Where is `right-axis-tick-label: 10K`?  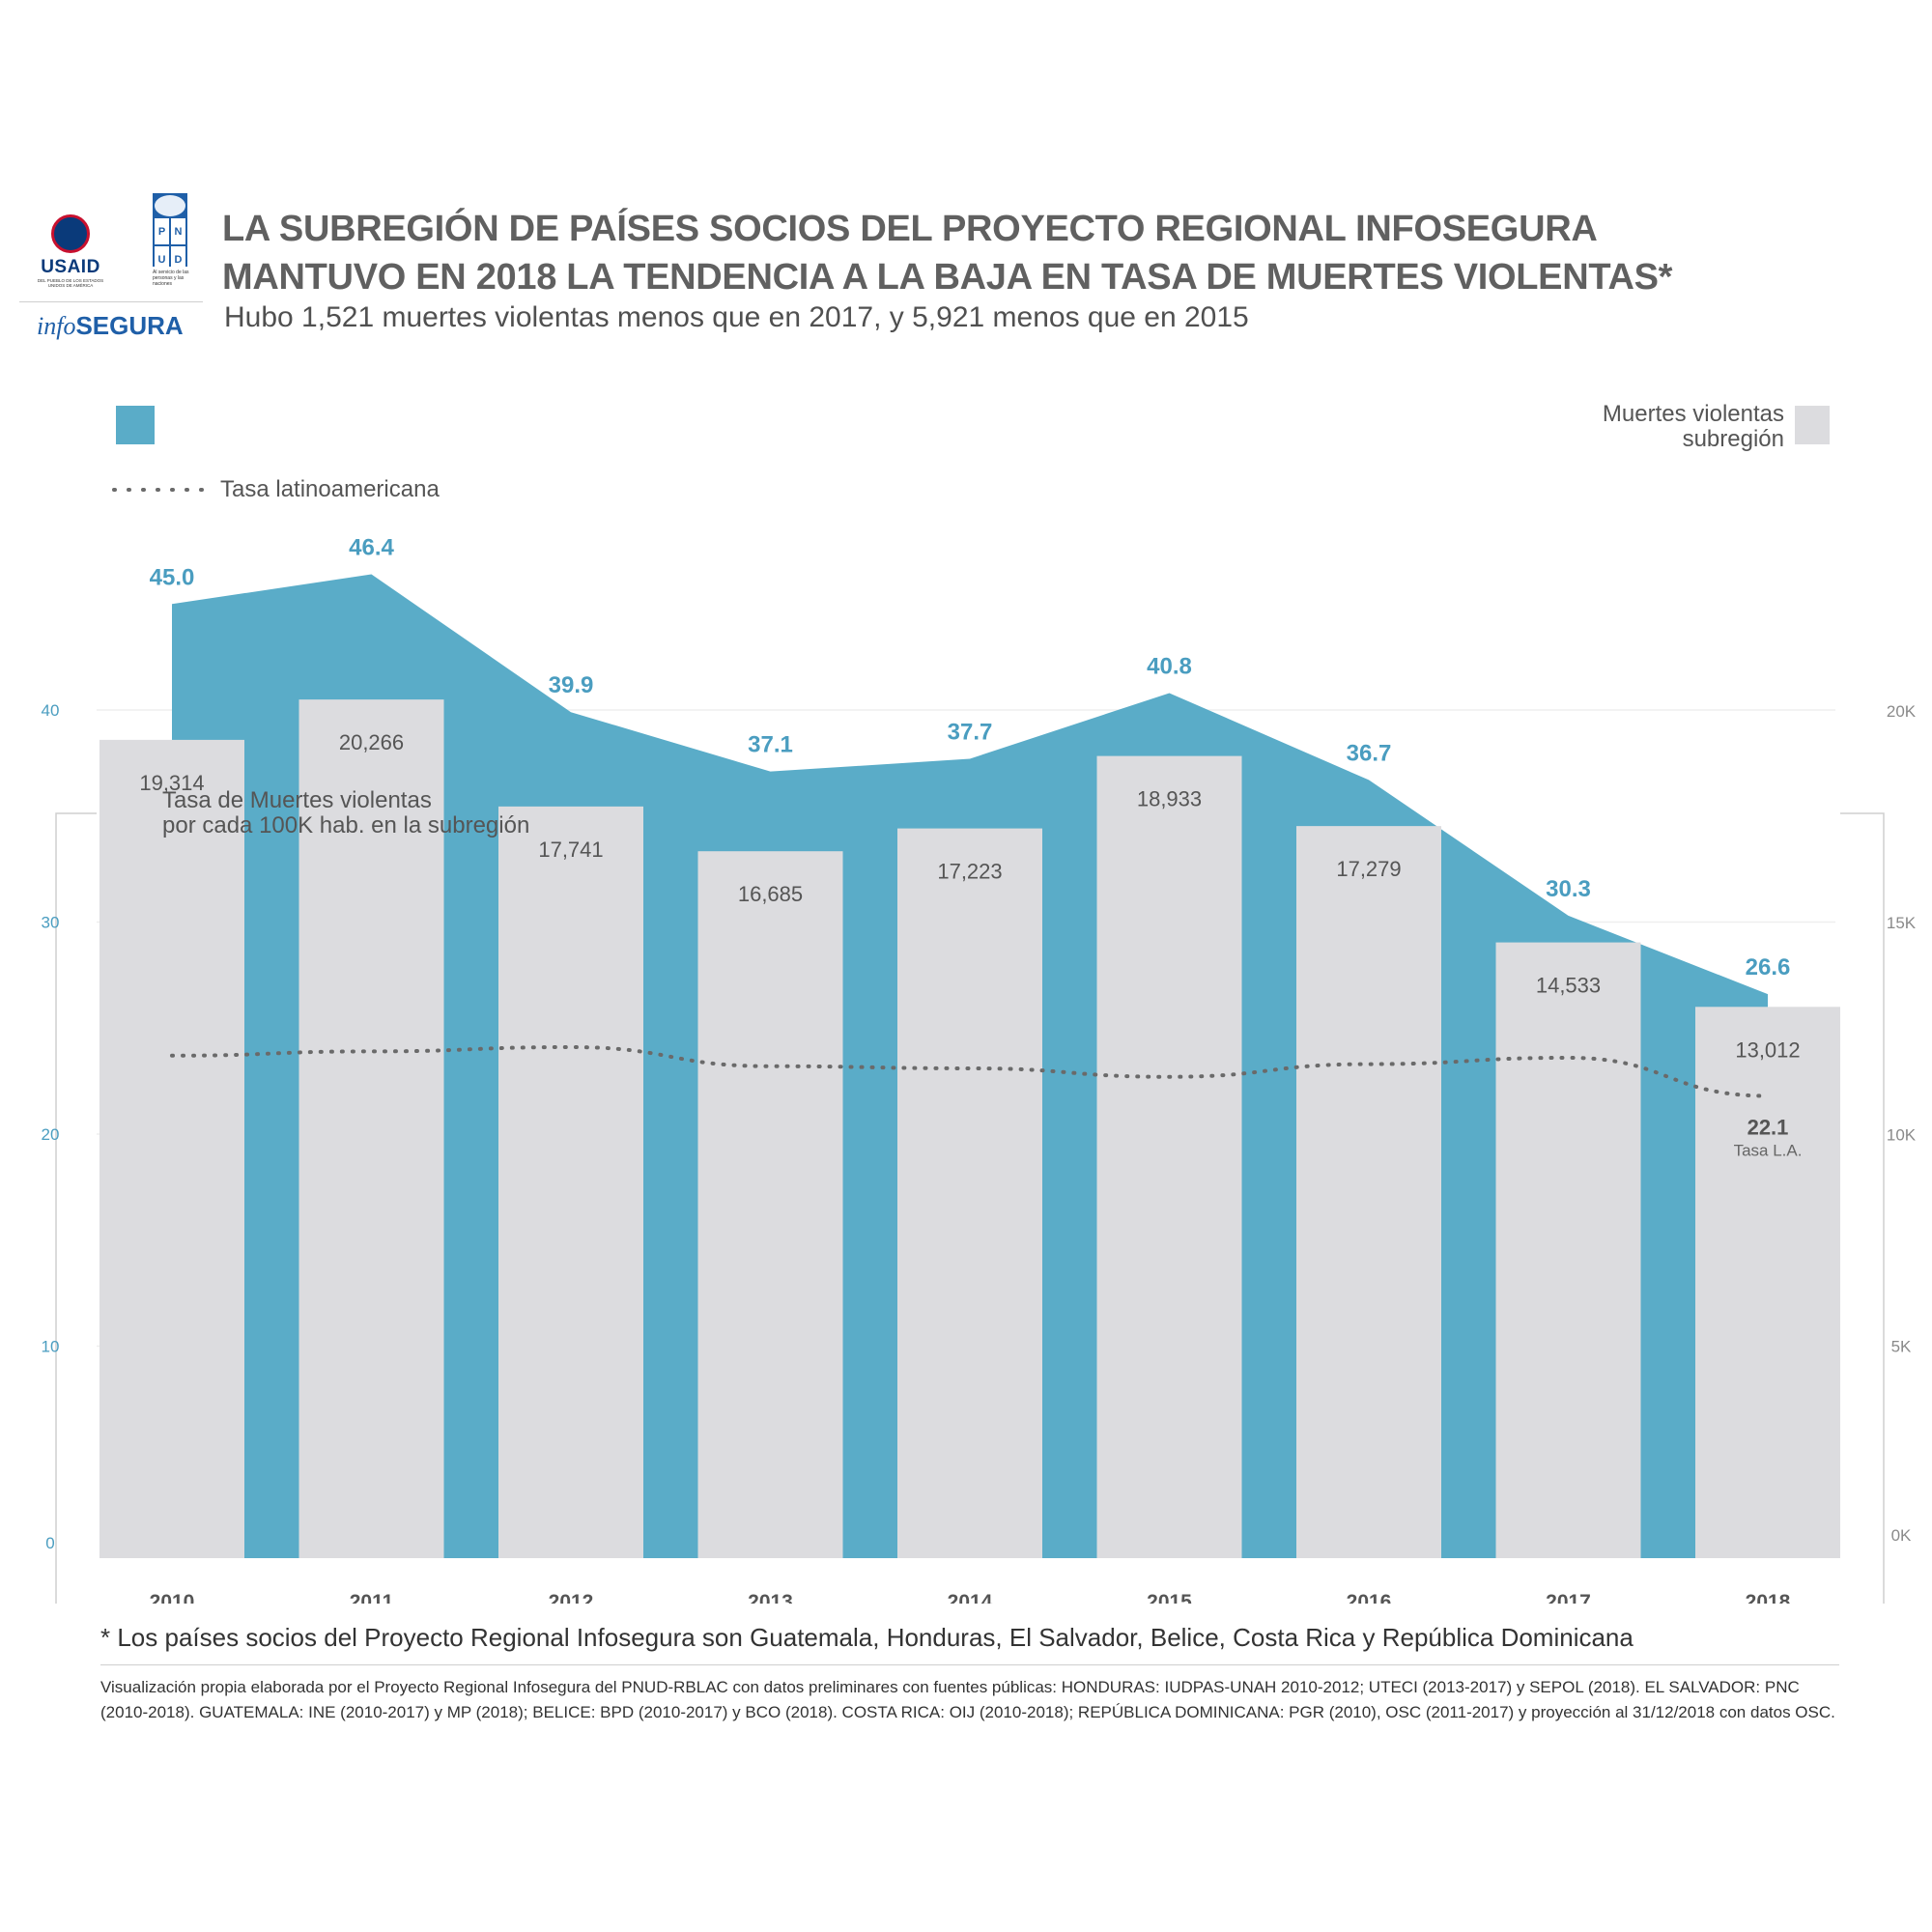 right-axis-tick-label: 10K is located at coordinates (1902, 1134).